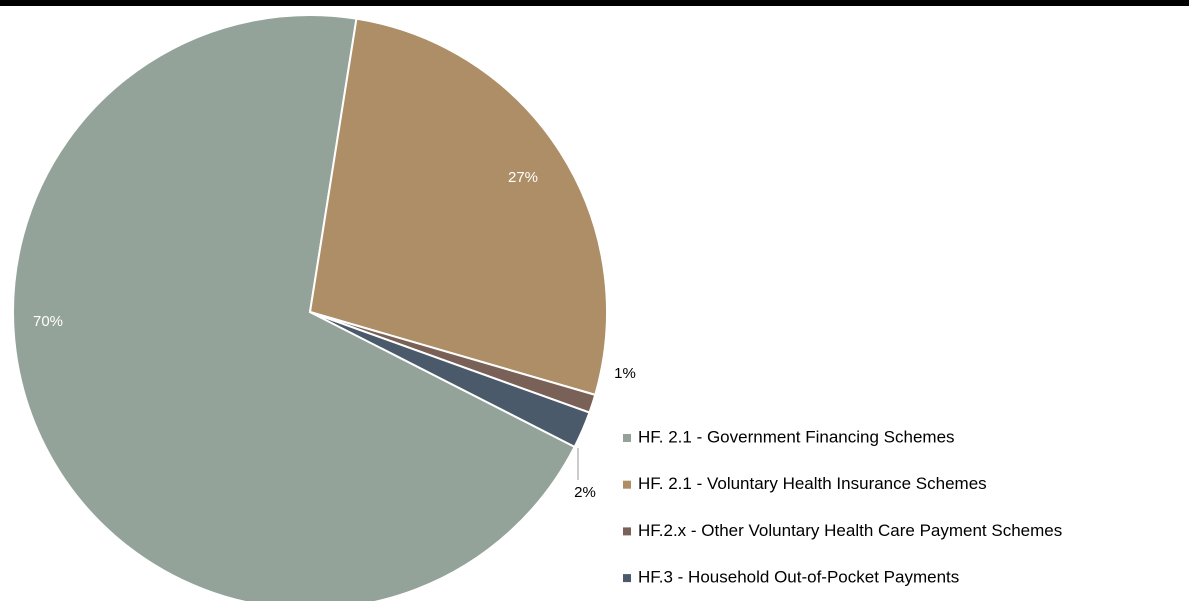 Image resolution: width=1189 pixels, height=601 pixels. What do you see at coordinates (523, 177) in the screenshot?
I see `data-label: 27%` at bounding box center [523, 177].